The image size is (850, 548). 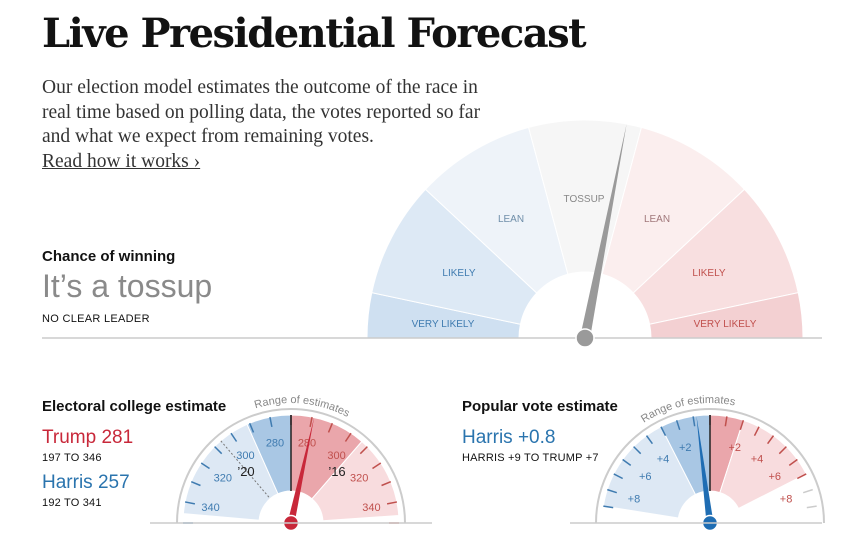 I want to click on marker-2016: ’16, so click(x=336, y=471).